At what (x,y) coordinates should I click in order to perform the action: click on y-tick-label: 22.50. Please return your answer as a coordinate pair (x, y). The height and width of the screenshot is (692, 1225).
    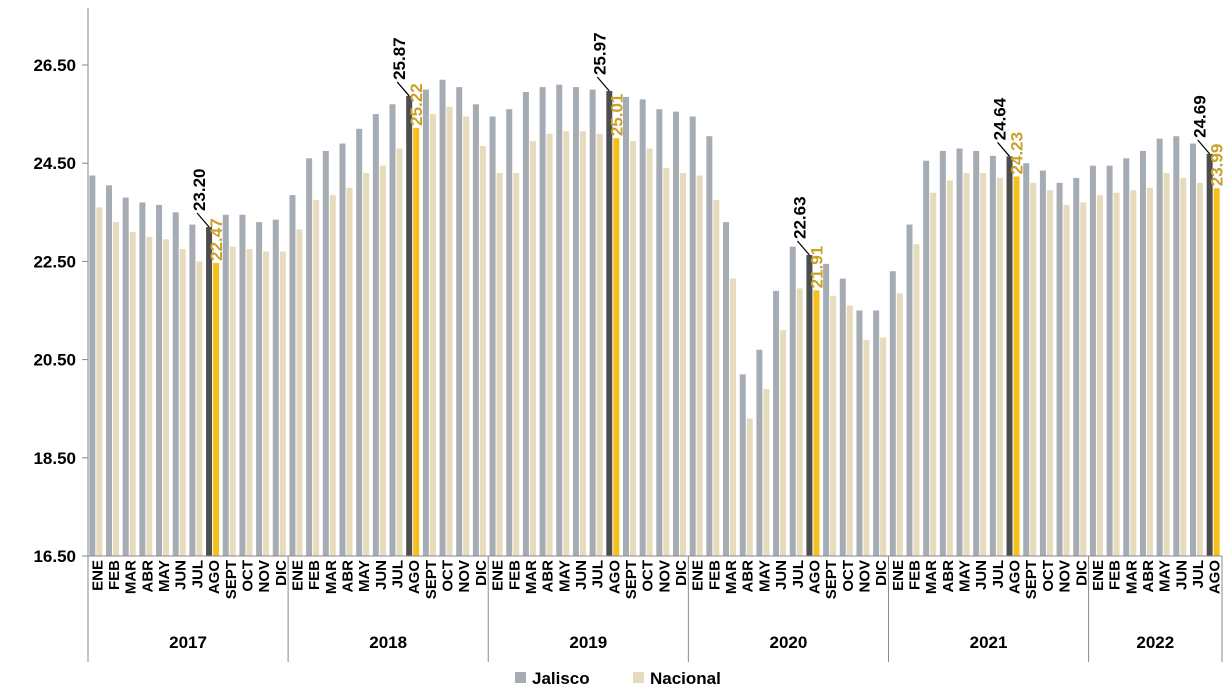
    Looking at the image, I should click on (54, 261).